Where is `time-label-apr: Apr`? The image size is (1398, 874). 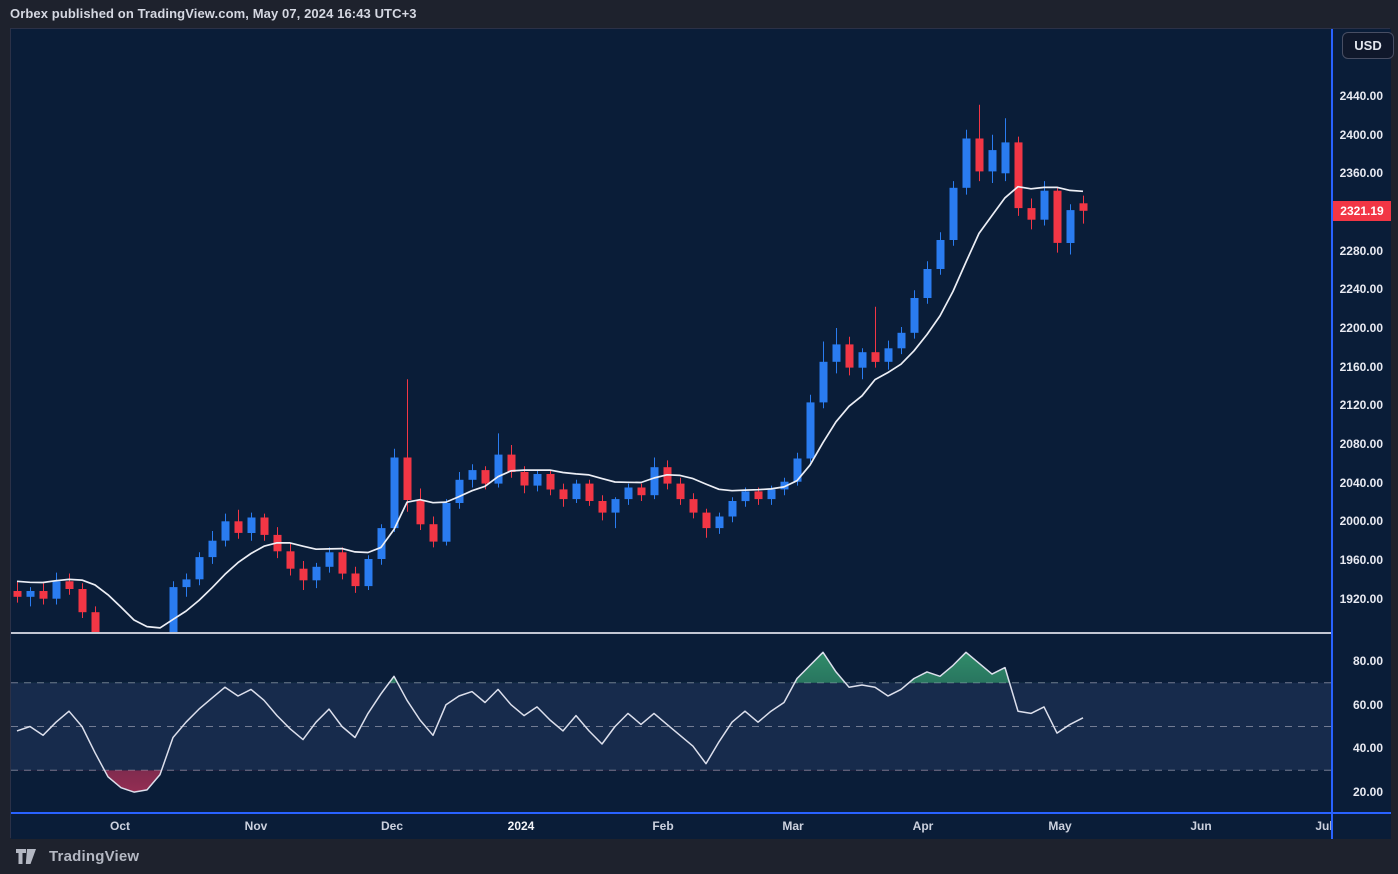
time-label-apr: Apr is located at coordinates (923, 826).